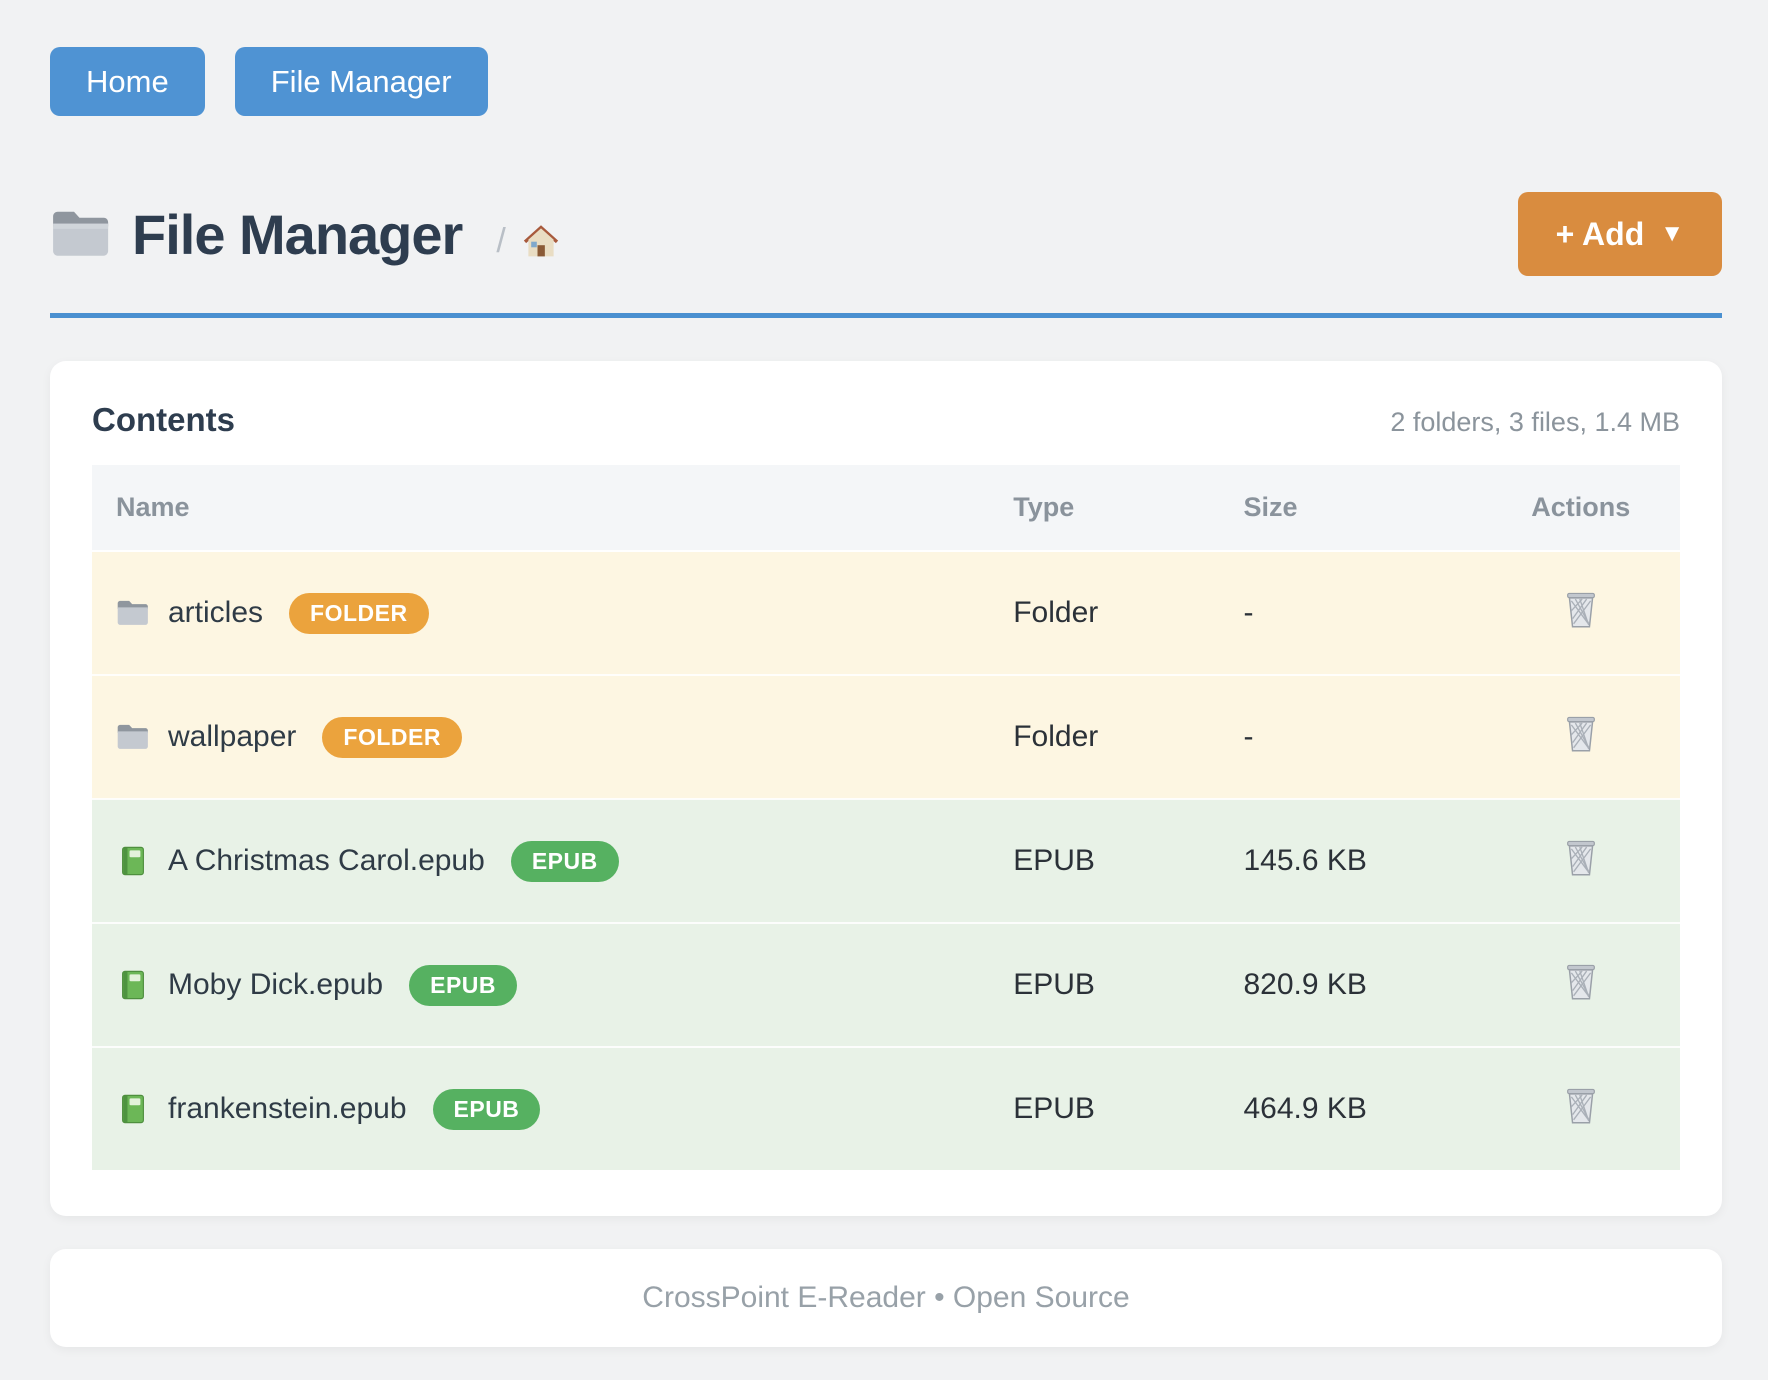 This screenshot has width=1768, height=1380. What do you see at coordinates (1104, 508) in the screenshot?
I see `column-header-type: Type` at bounding box center [1104, 508].